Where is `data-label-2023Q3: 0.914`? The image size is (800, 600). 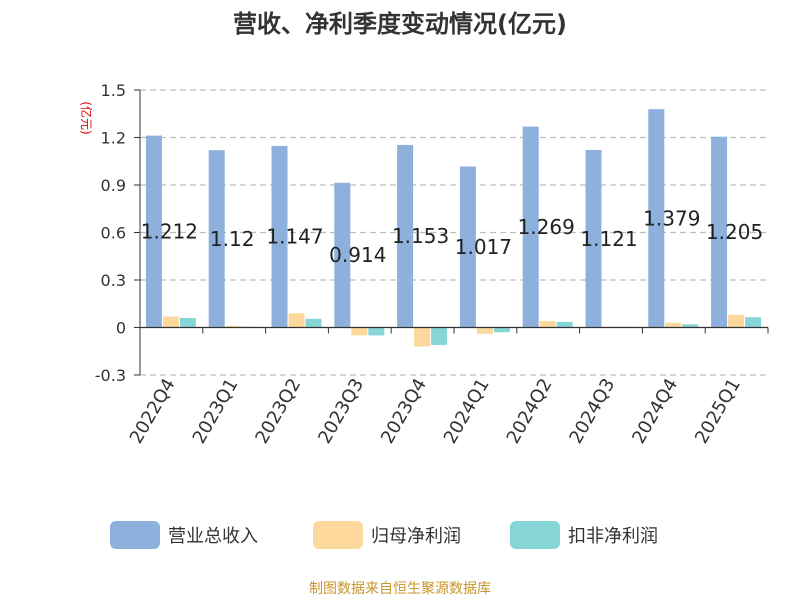
data-label-2023Q3: 0.914 is located at coordinates (357, 255).